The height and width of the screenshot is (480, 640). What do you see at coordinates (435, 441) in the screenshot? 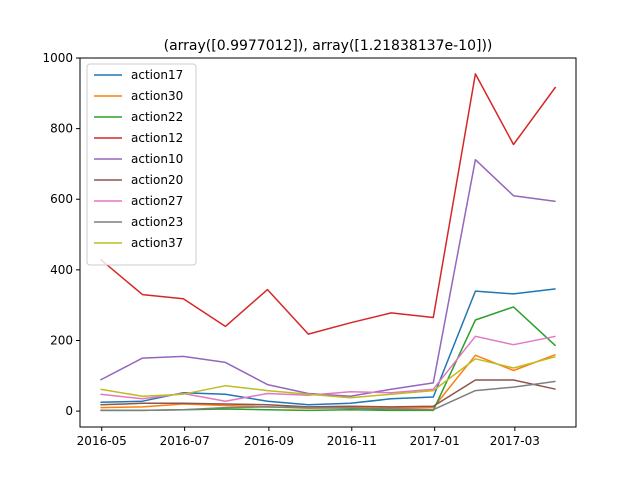
I see `x-tick-label: 2017-01` at bounding box center [435, 441].